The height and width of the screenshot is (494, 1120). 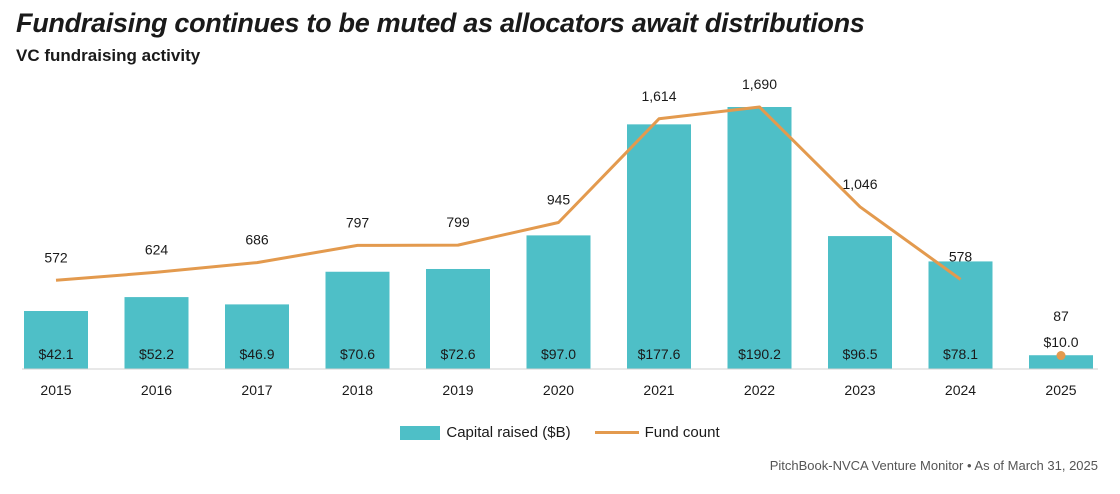 What do you see at coordinates (759, 238) in the screenshot?
I see `bar-2022` at bounding box center [759, 238].